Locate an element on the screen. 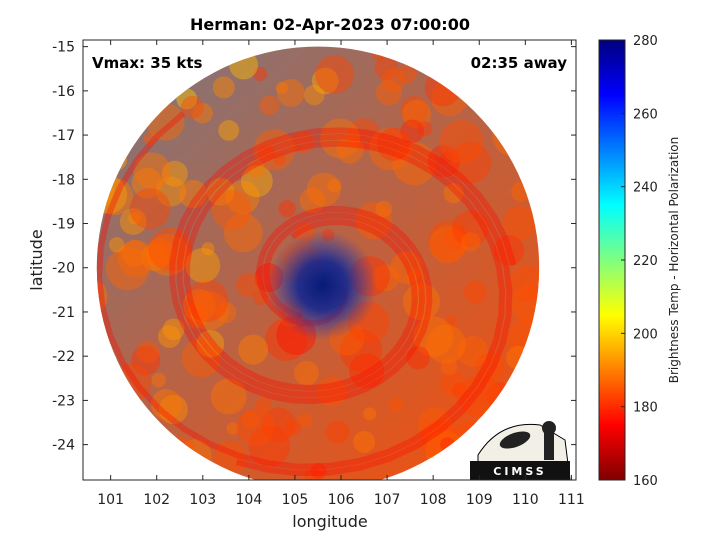 The image size is (720, 540). x-tick-label: 107 is located at coordinates (387, 500).